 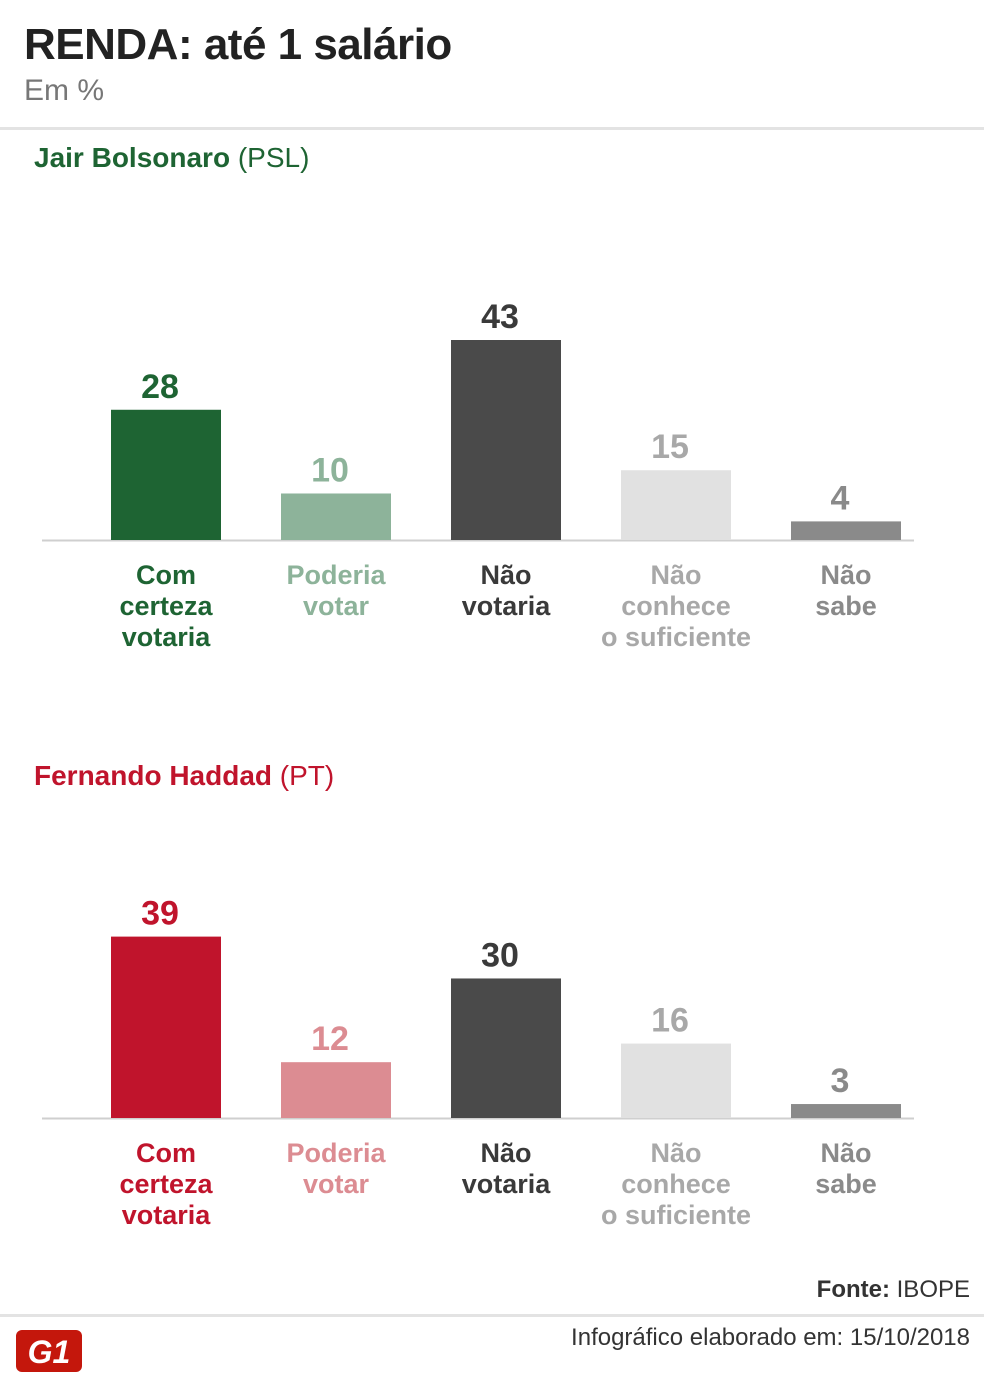 I want to click on data-label-5: 4, so click(x=840, y=498).